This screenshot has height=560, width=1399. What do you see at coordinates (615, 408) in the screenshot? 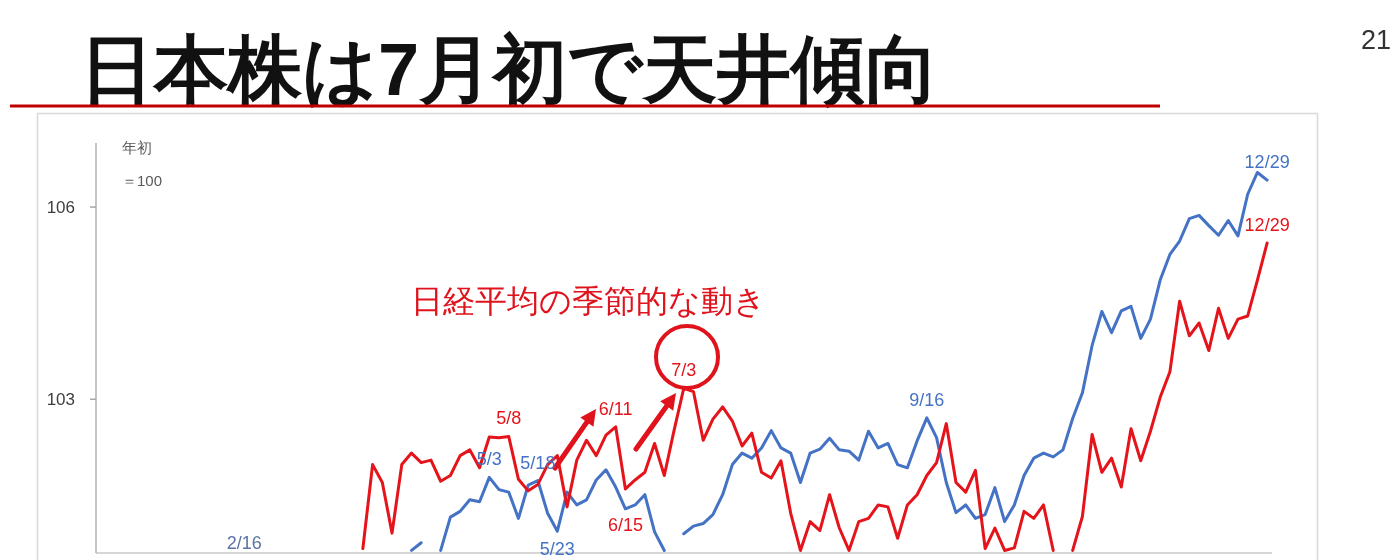
I see `annotation: 6/11` at bounding box center [615, 408].